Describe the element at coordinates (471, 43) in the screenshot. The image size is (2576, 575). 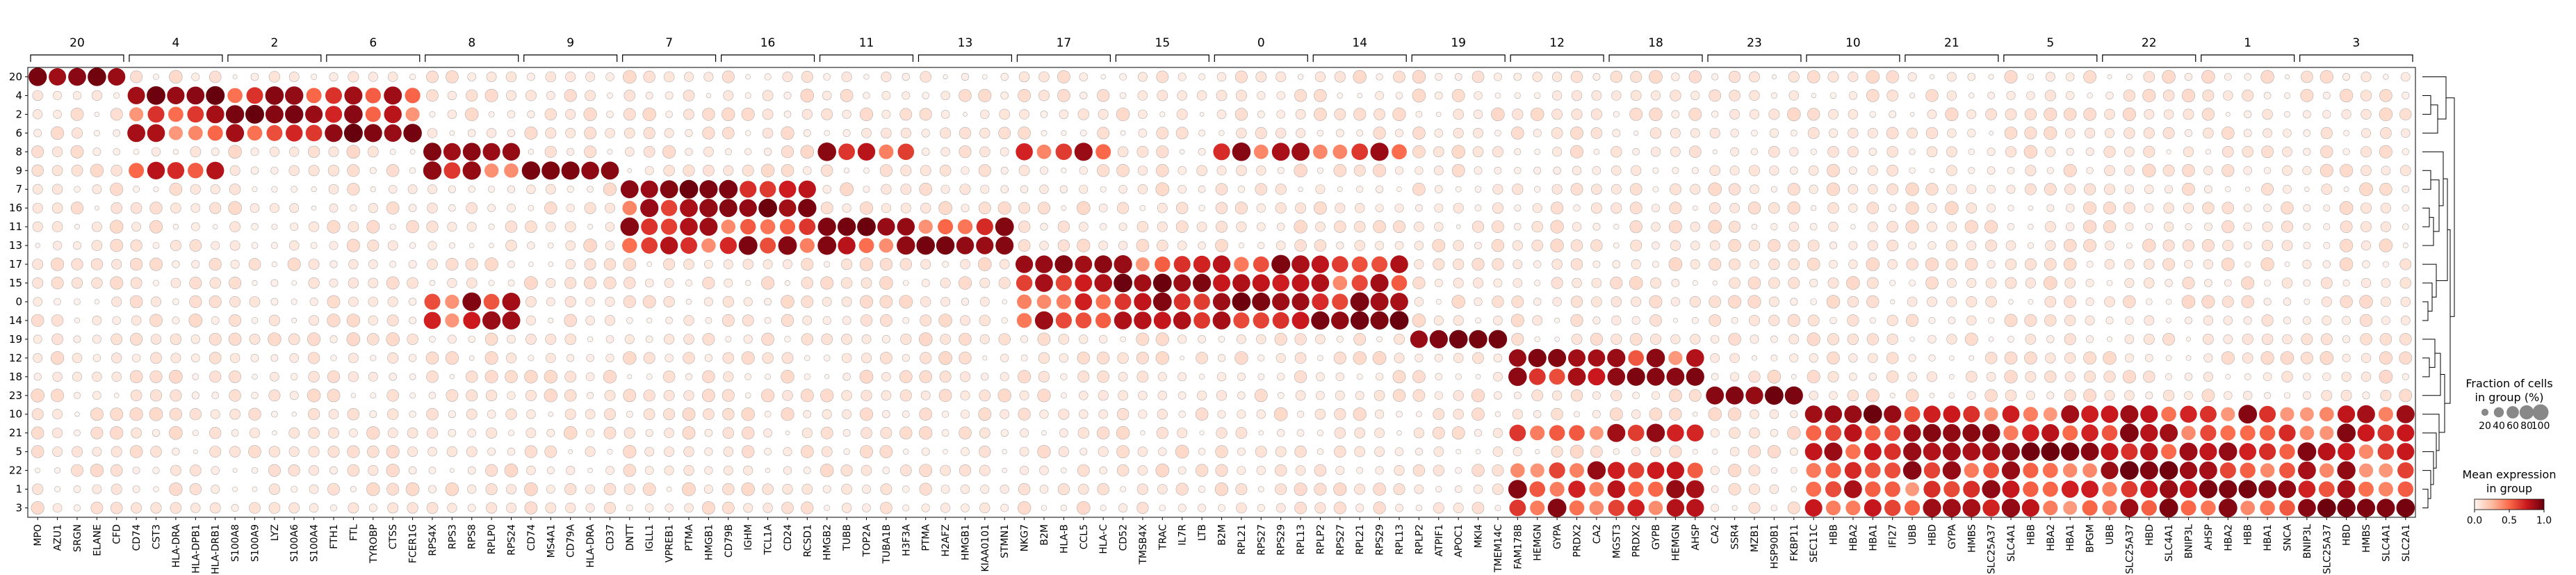
I see `group-label: 8` at that location.